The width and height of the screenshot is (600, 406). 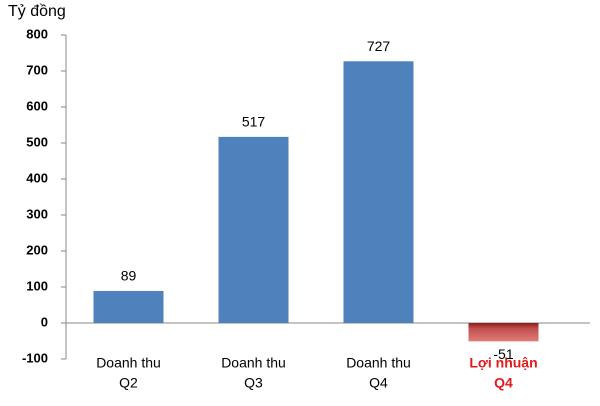 What do you see at coordinates (35, 357) in the screenshot?
I see `y-tick-label: -100` at bounding box center [35, 357].